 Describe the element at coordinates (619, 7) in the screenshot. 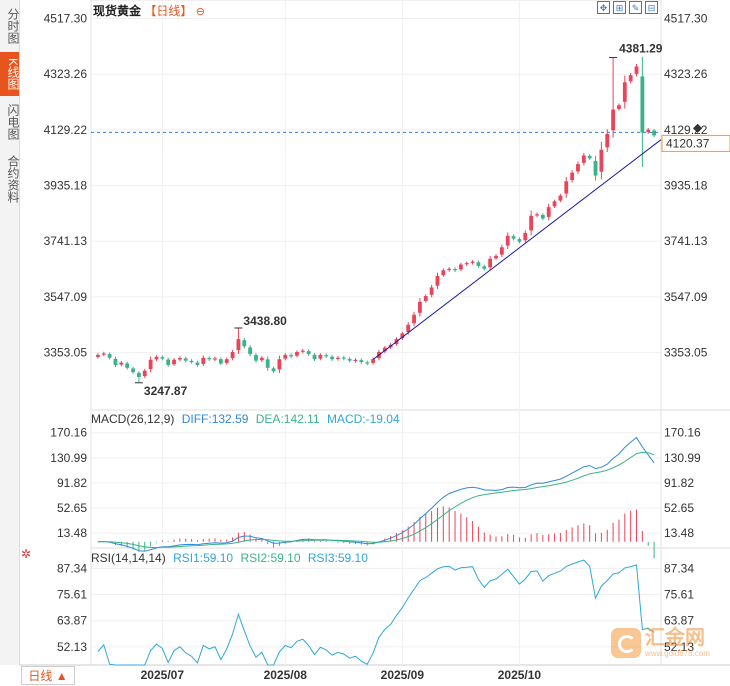

I see `add-indicator-icon: ⊞` at that location.